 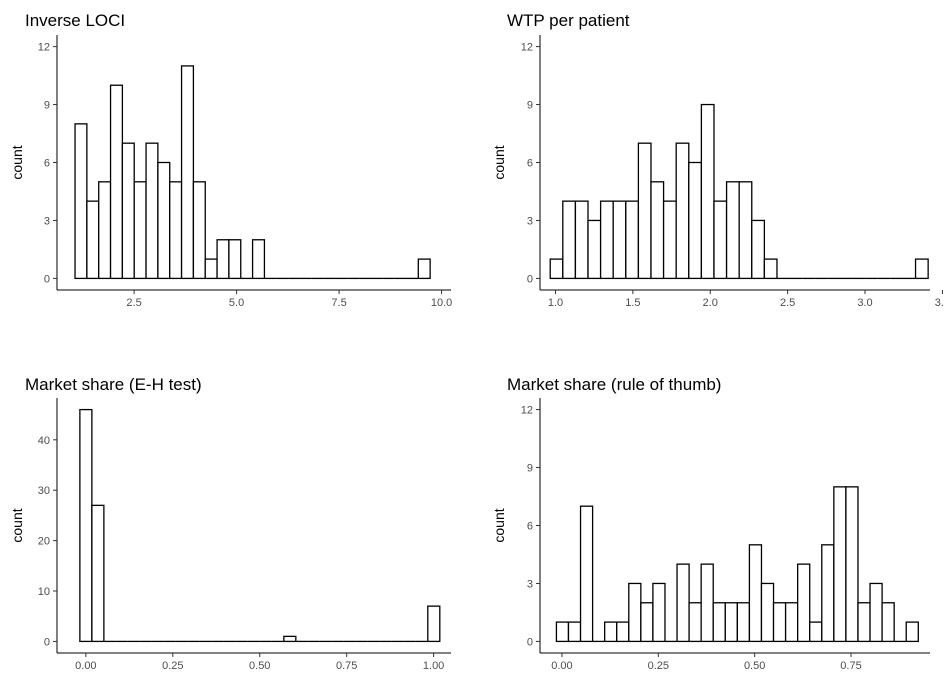 What do you see at coordinates (433, 666) in the screenshot?
I see `x-tick-label: 1.00` at bounding box center [433, 666].